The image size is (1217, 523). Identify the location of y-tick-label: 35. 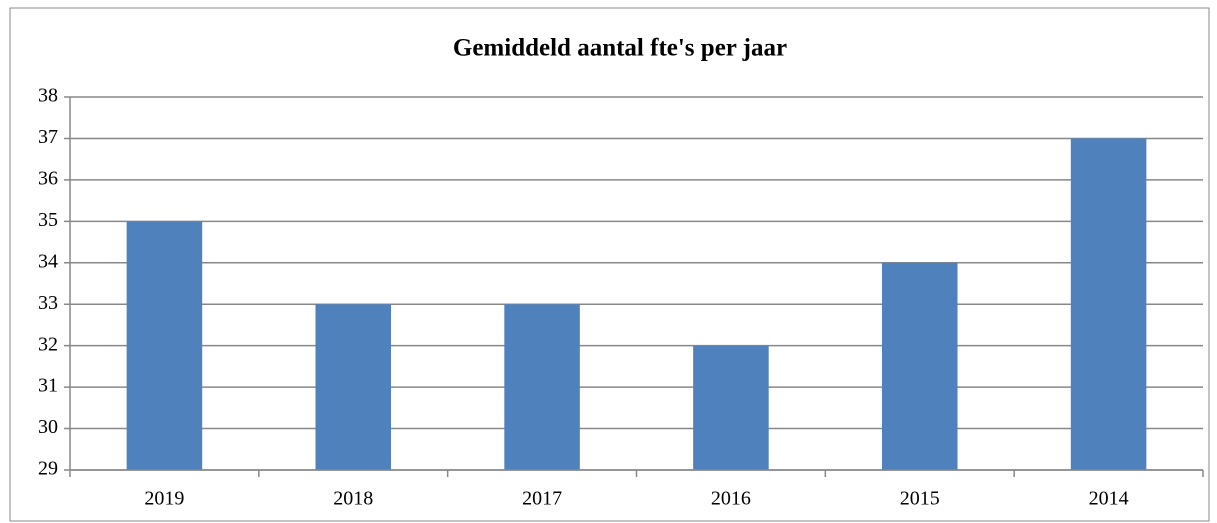
(48, 220).